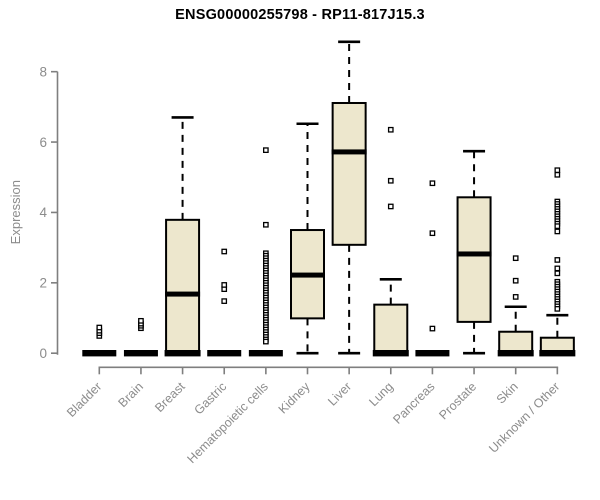  What do you see at coordinates (99, 353) in the screenshot?
I see `collapsed-box-bladder` at bounding box center [99, 353].